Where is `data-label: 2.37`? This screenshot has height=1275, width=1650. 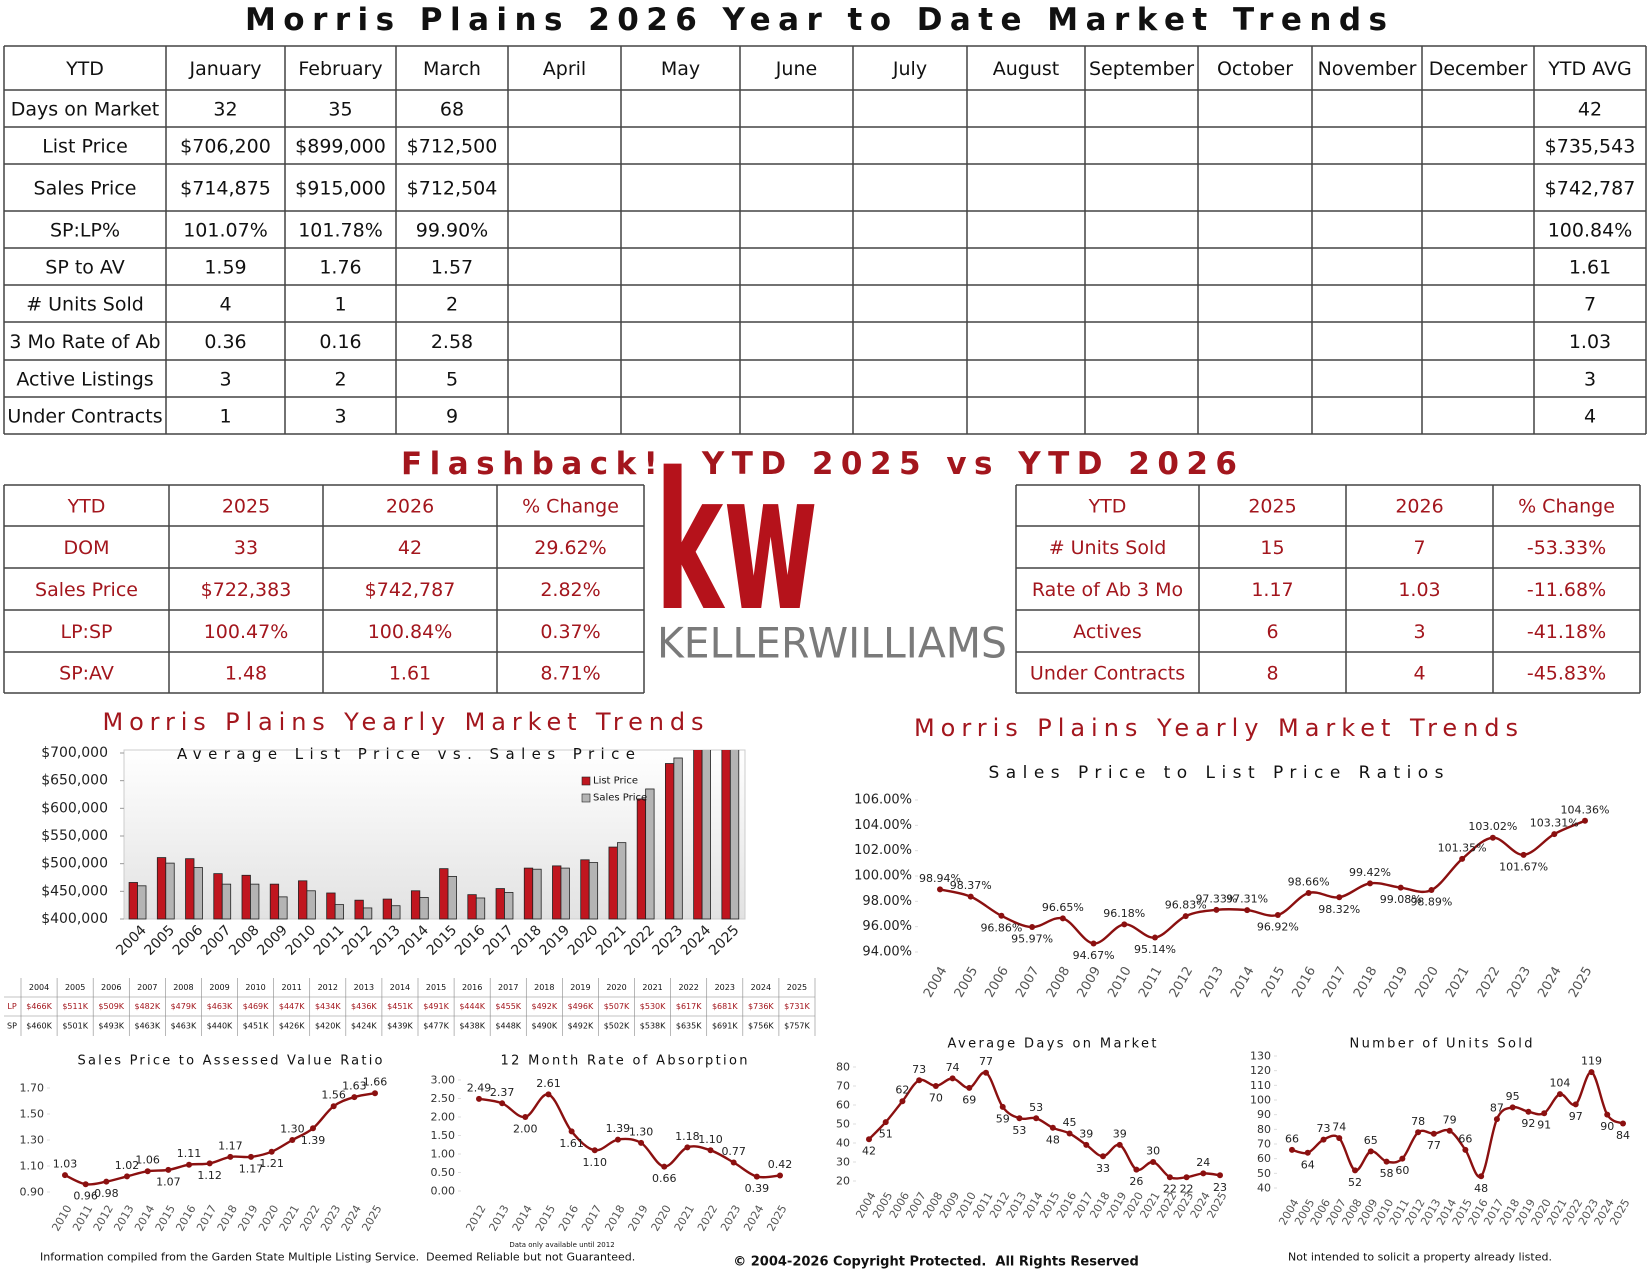
data-label: 2.37 is located at coordinates (502, 1092).